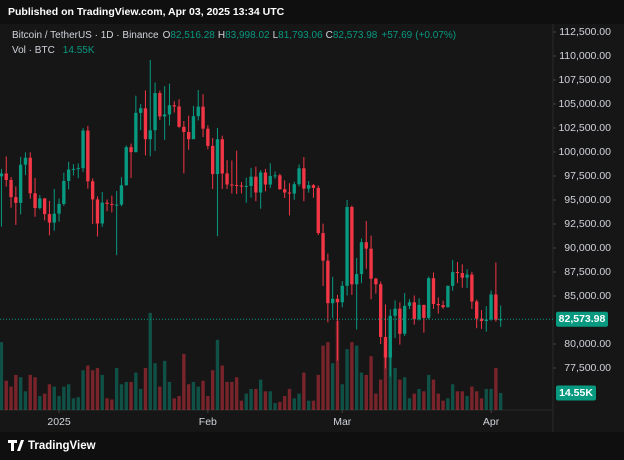 This screenshot has width=624, height=460. What do you see at coordinates (33, 50) in the screenshot?
I see `volume-title: Vol · BTC` at bounding box center [33, 50].